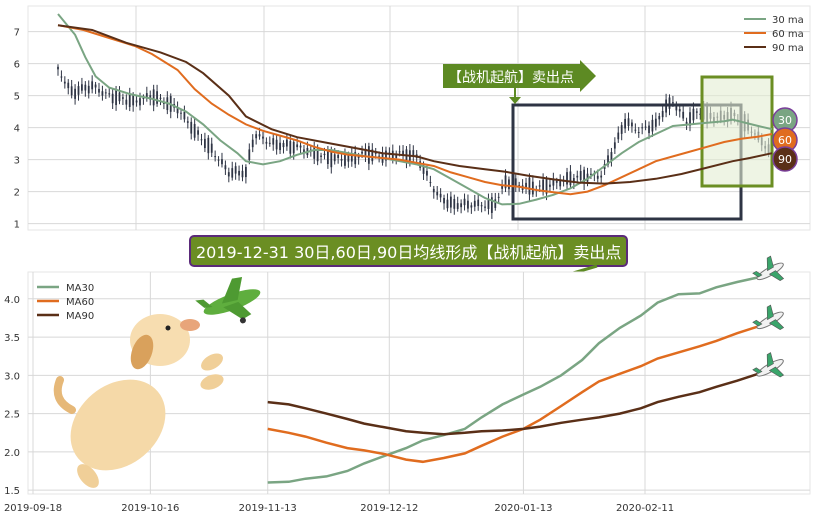 The image size is (816, 520). What do you see at coordinates (17, 65) in the screenshot?
I see `top-ytick-label: 6` at bounding box center [17, 65].